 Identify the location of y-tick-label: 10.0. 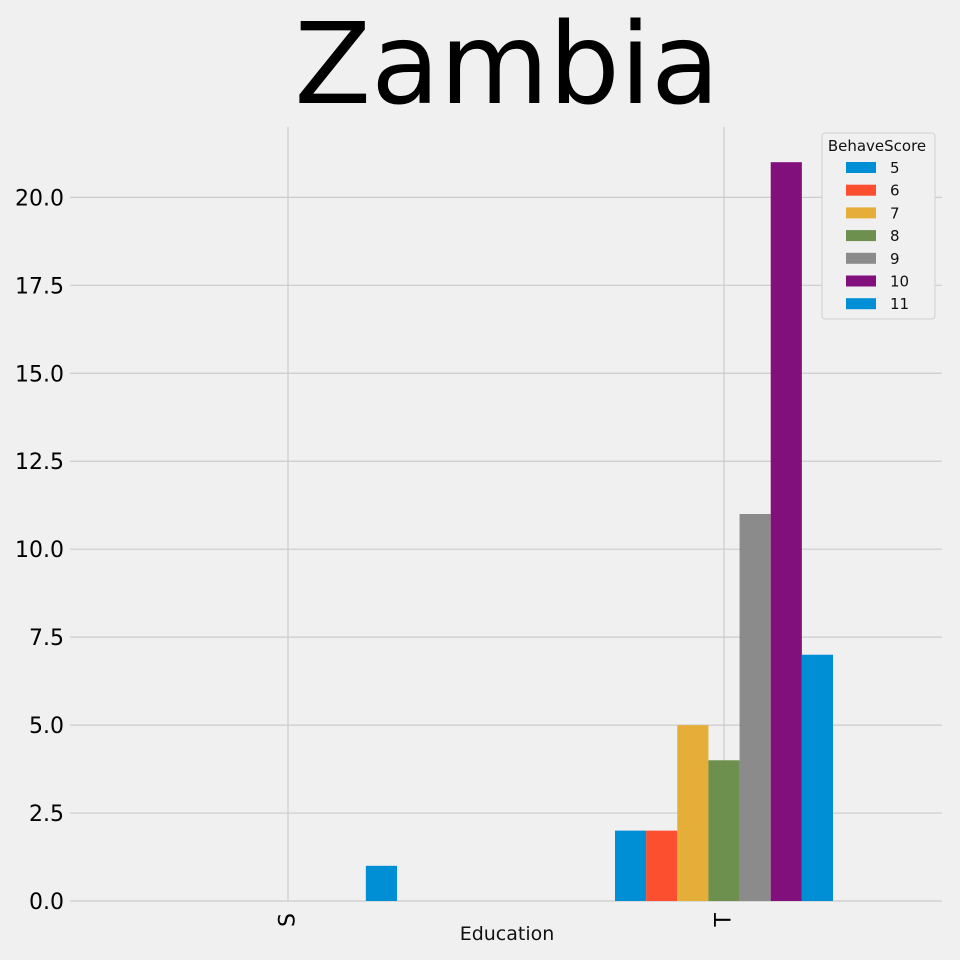
(39, 550).